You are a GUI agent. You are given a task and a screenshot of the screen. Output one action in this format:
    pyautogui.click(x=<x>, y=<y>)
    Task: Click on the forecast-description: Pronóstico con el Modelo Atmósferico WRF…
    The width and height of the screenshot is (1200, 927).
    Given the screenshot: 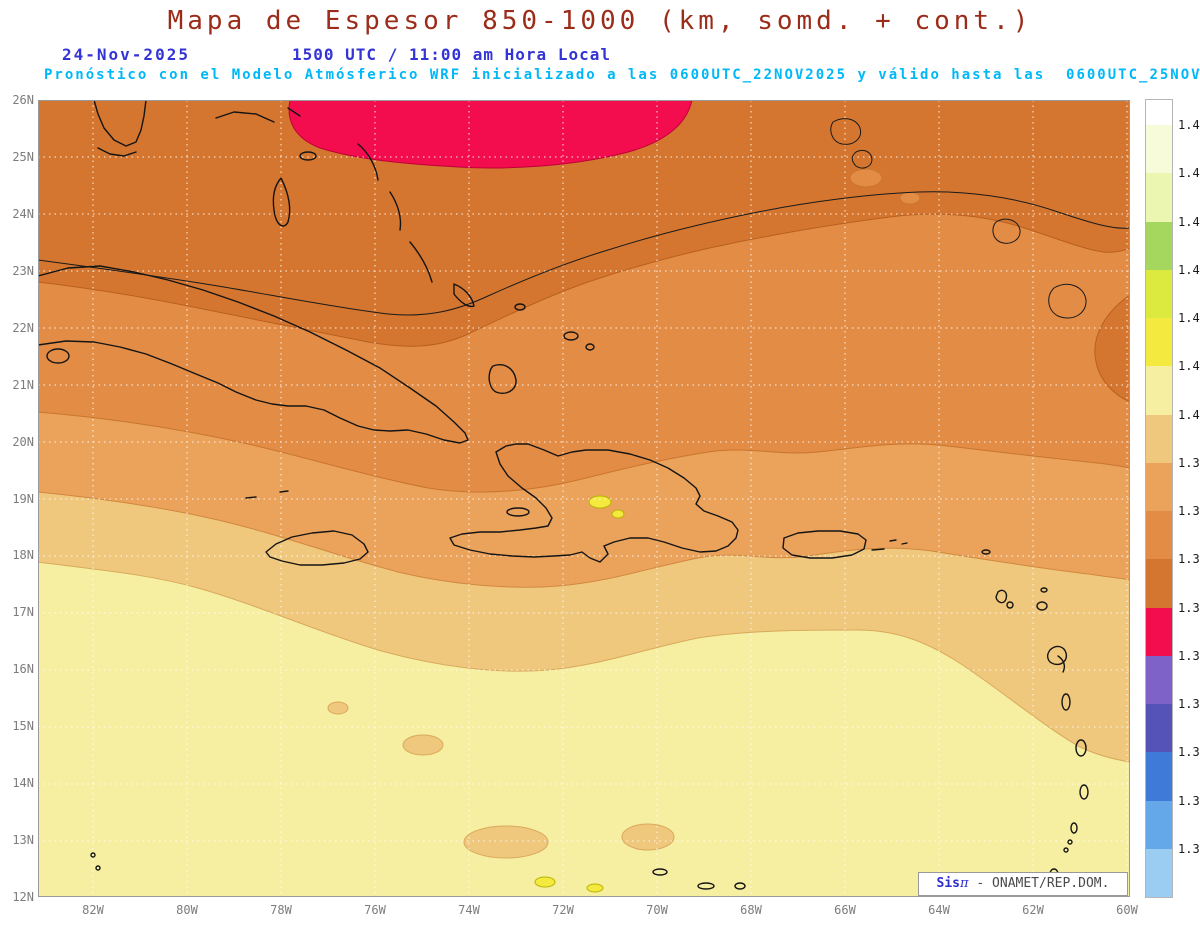 What is the action you would take?
    pyautogui.click(x=622, y=75)
    